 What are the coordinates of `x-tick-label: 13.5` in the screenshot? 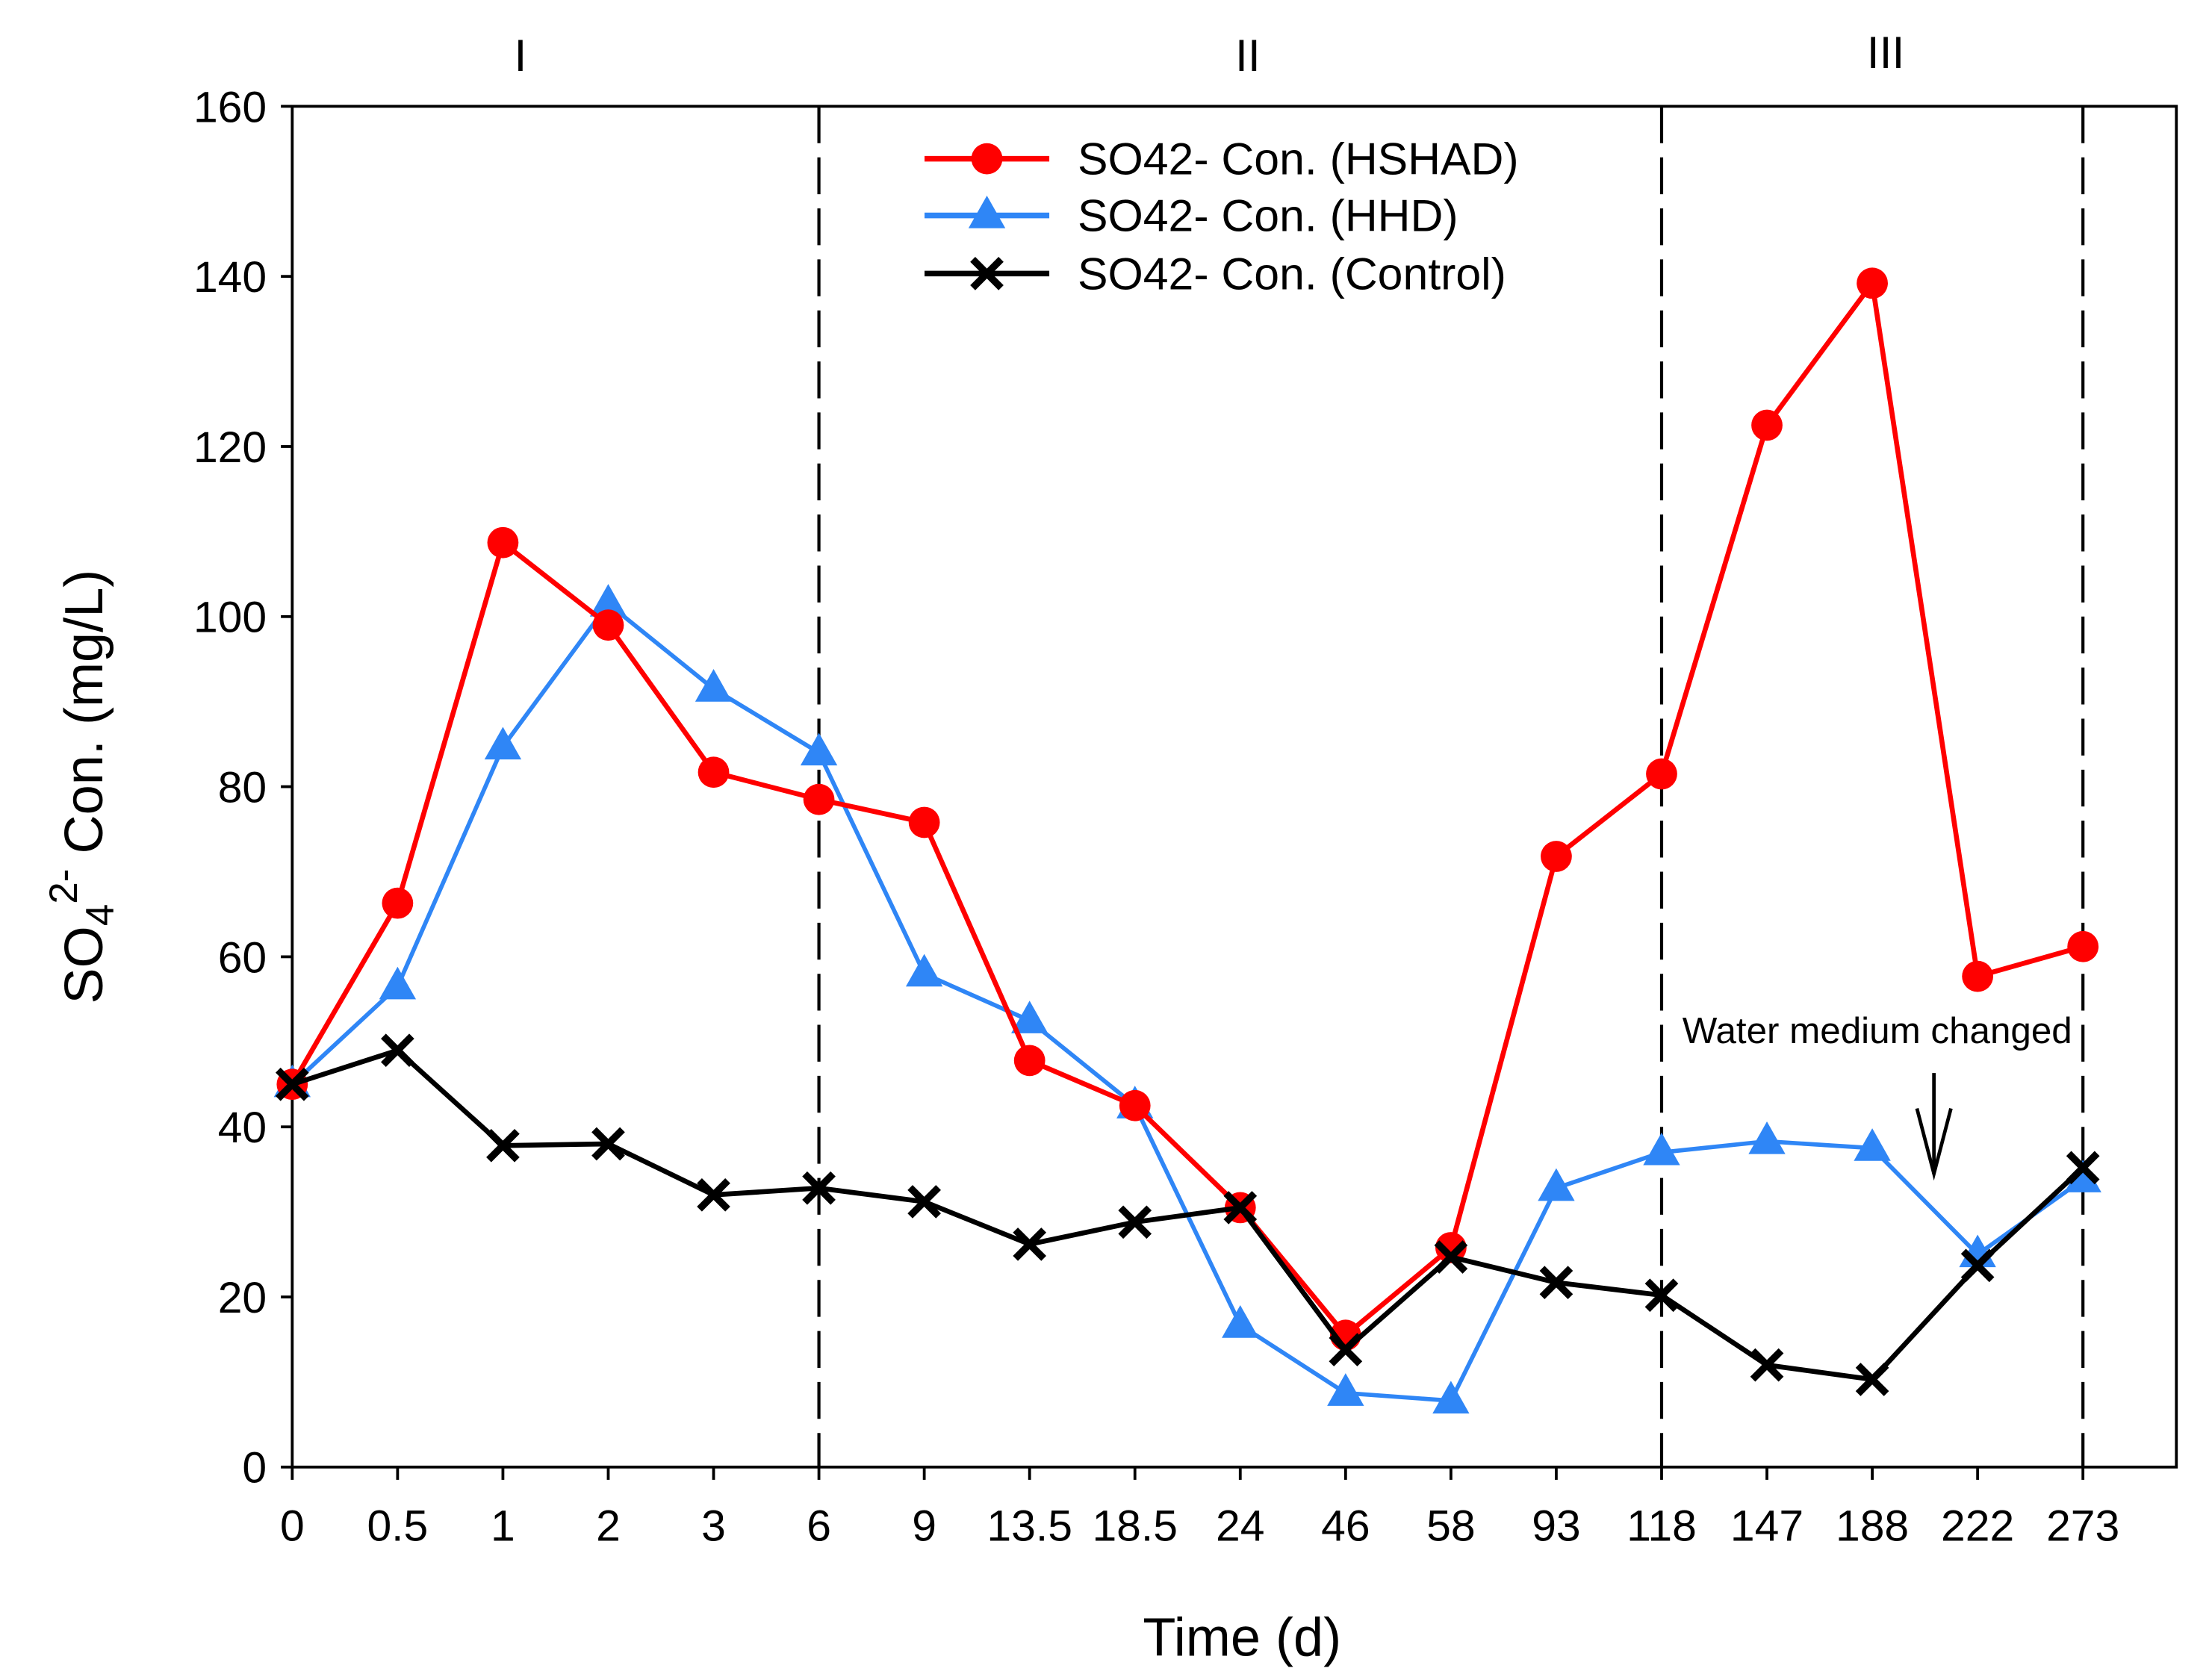 It's located at (1029, 1526).